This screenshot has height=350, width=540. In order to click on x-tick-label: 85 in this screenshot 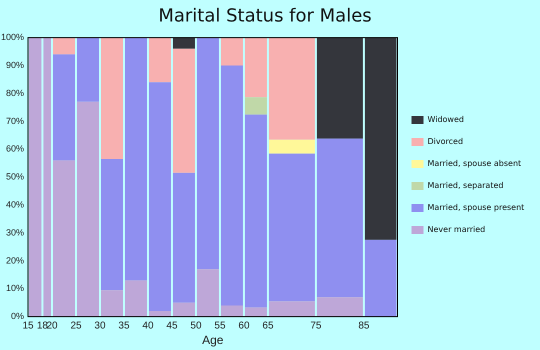, I will do `click(364, 326)`.